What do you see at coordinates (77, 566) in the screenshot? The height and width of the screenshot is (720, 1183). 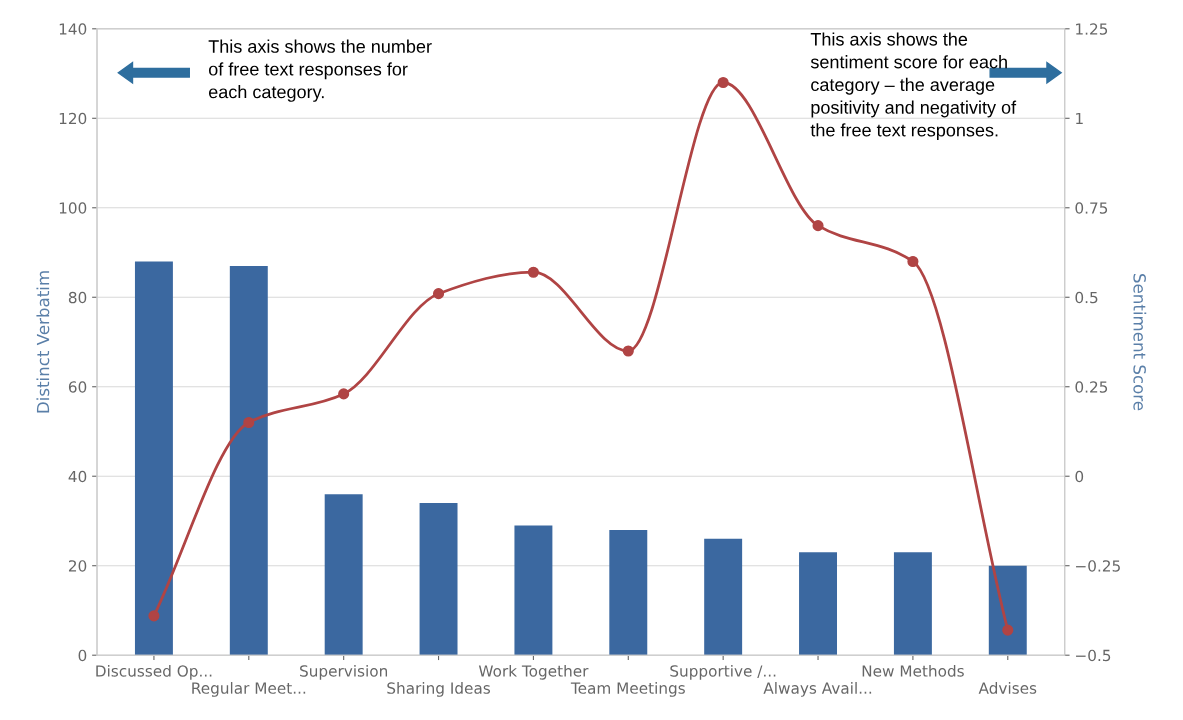 I see `y-tick-label: 20` at bounding box center [77, 566].